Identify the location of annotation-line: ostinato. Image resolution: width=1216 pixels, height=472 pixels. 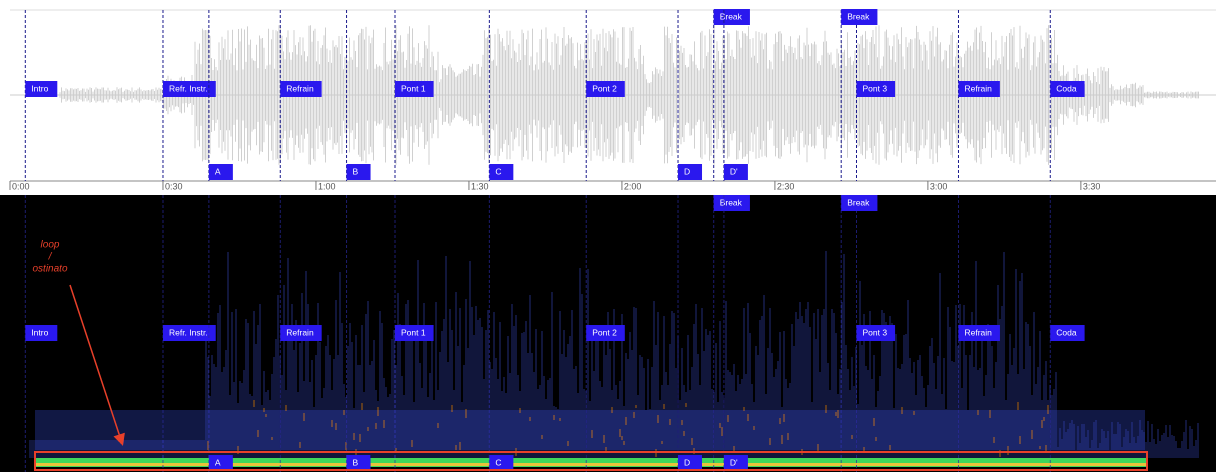
(49, 269).